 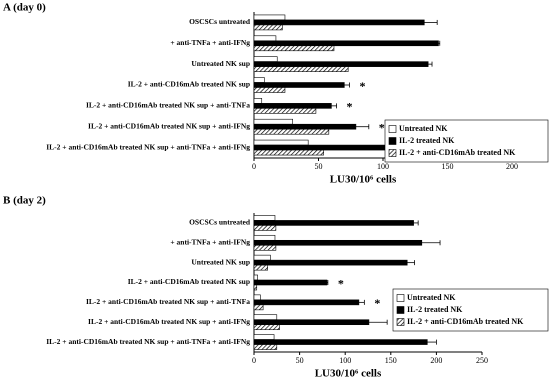 What do you see at coordinates (482, 360) in the screenshot?
I see `x-tick-label: 250` at bounding box center [482, 360].